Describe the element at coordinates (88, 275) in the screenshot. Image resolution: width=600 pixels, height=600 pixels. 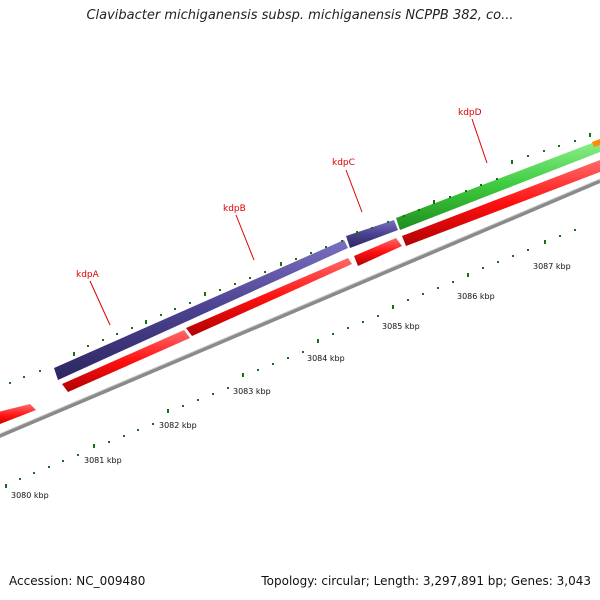
I see `gene-label-kdpA: kdpA` at that location.